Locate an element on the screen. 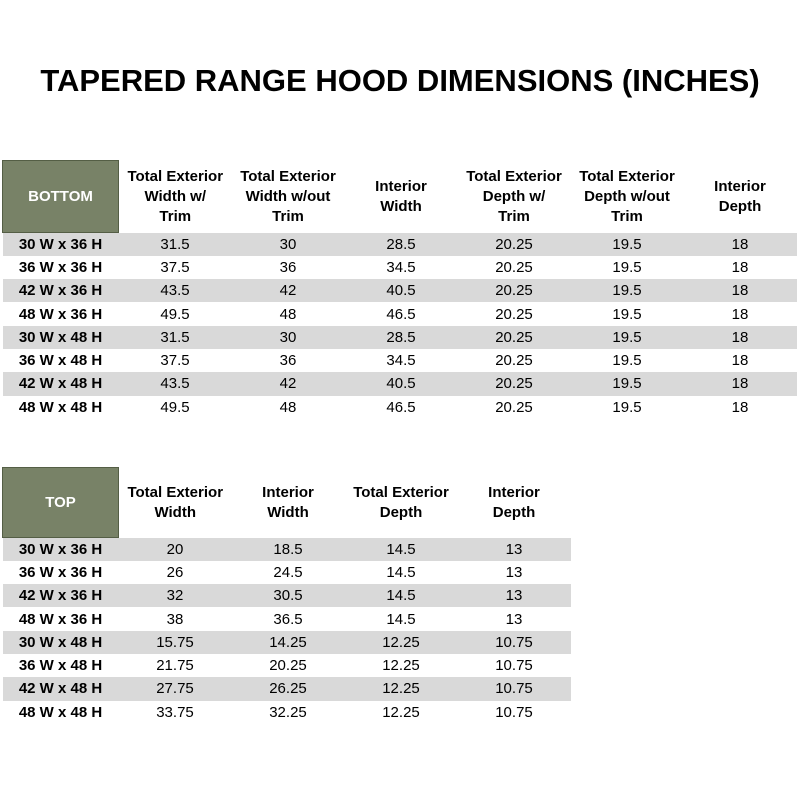 The height and width of the screenshot is (800, 800). table-row: 42 W x 36 H 43.5 42 40.5 20.25 19.5 18 is located at coordinates (399, 291).